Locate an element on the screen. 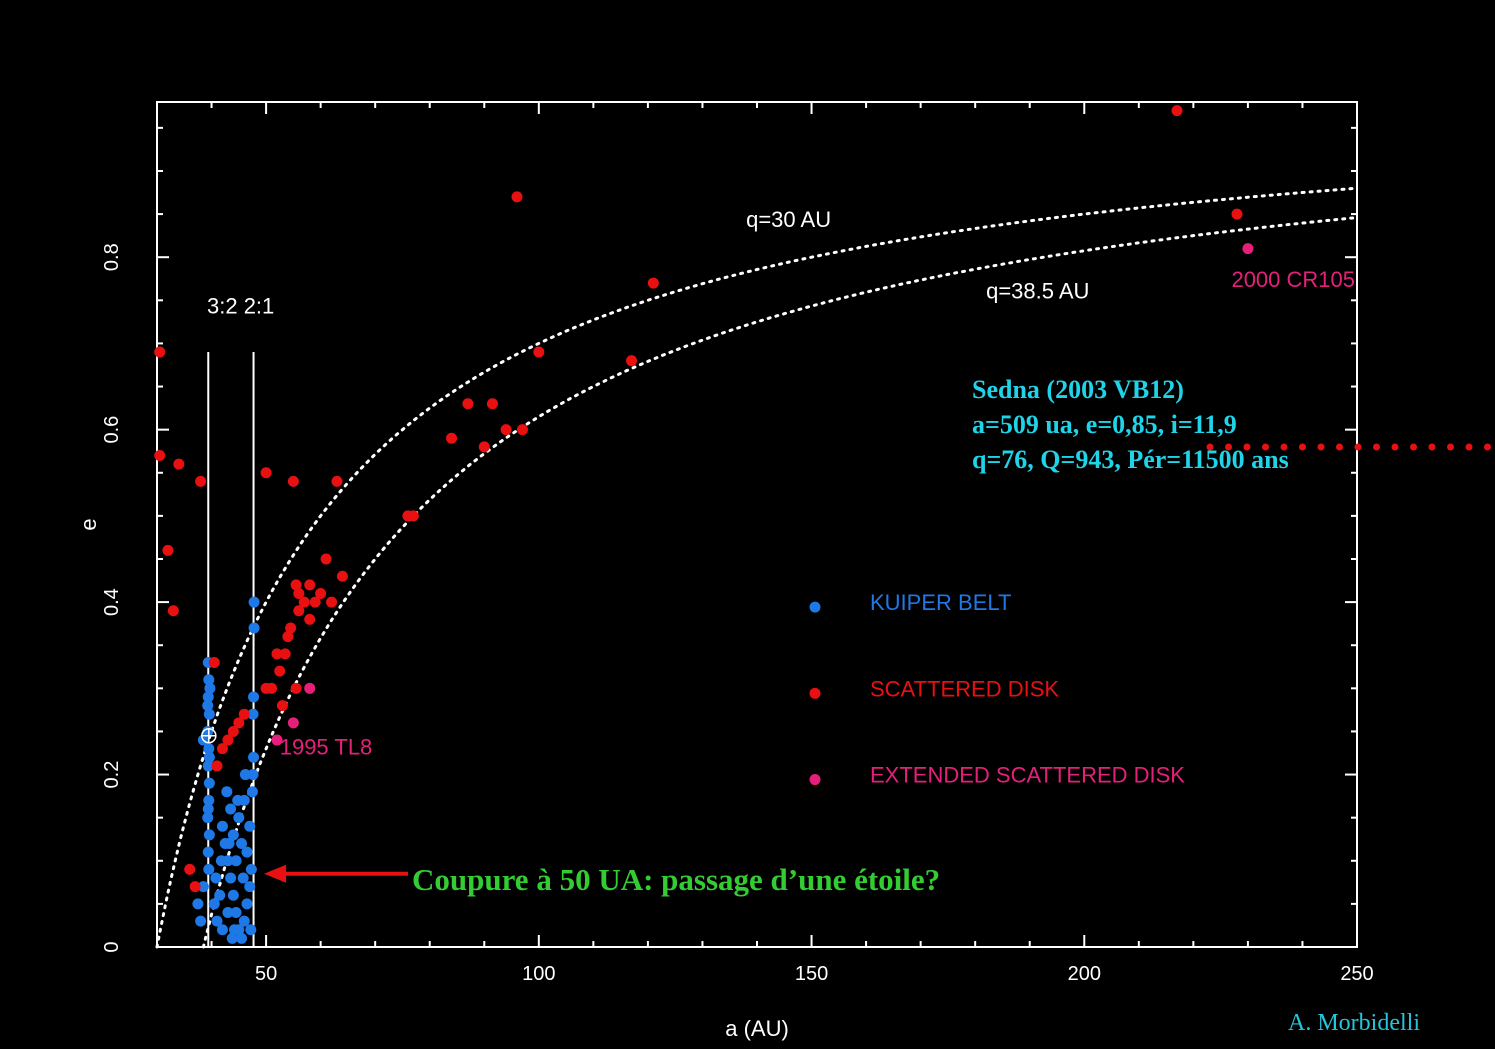  x-axis-label: a (AU) is located at coordinates (757, 1028).